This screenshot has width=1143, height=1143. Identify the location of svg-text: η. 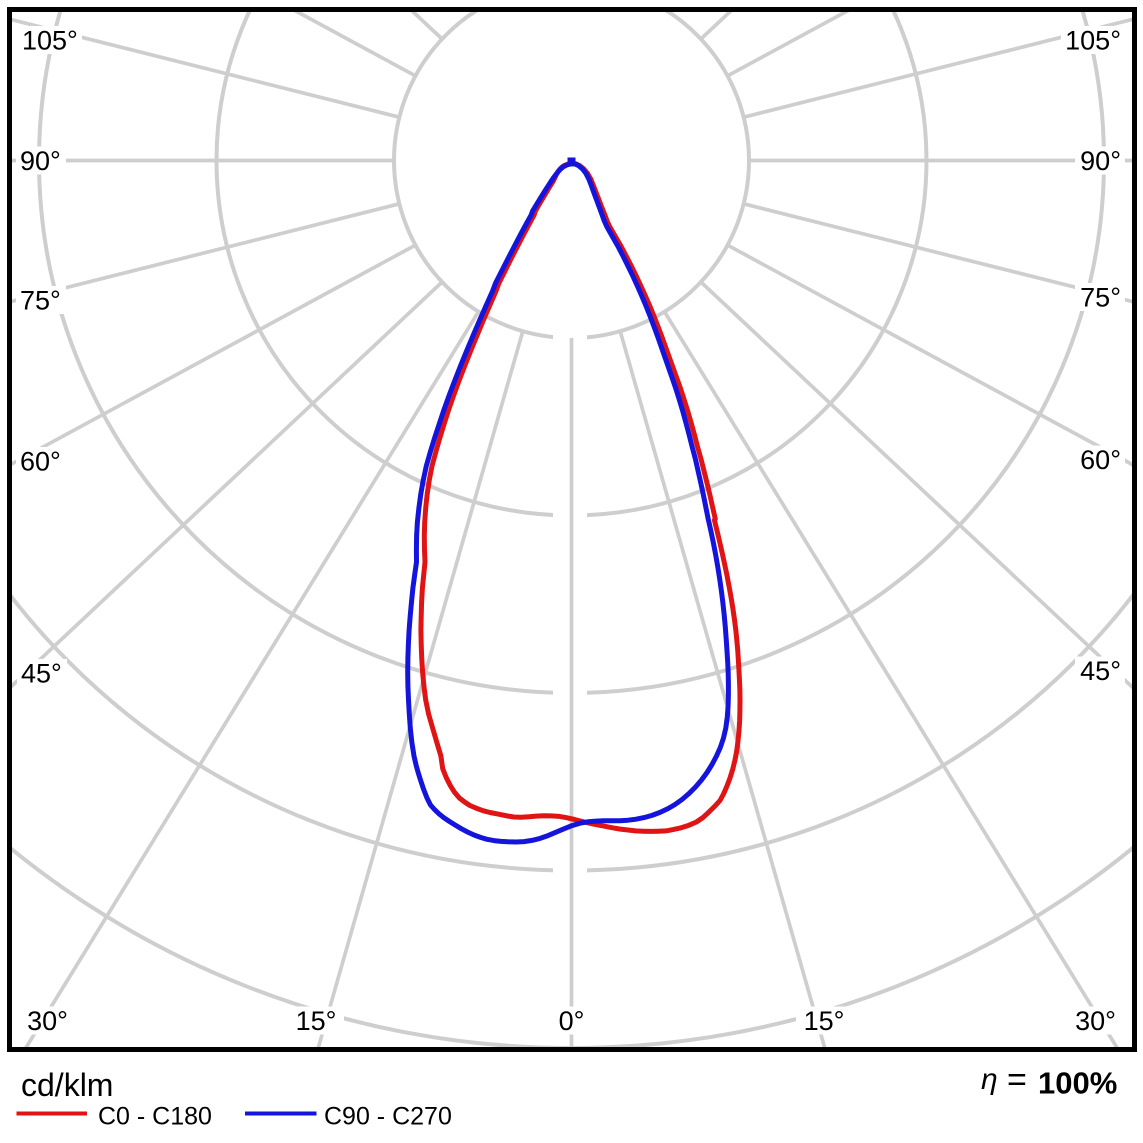
(989, 1079).